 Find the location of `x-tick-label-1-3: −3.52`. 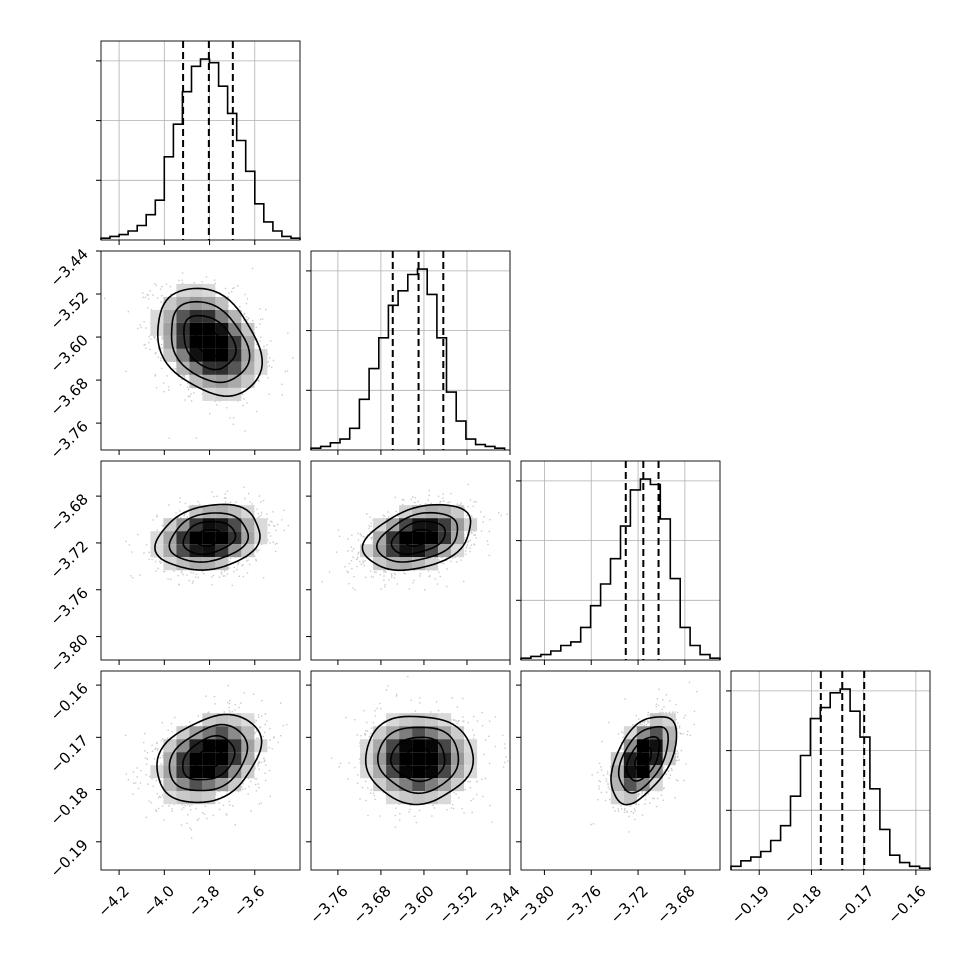

x-tick-label-1-3: −3.52 is located at coordinates (457, 904).